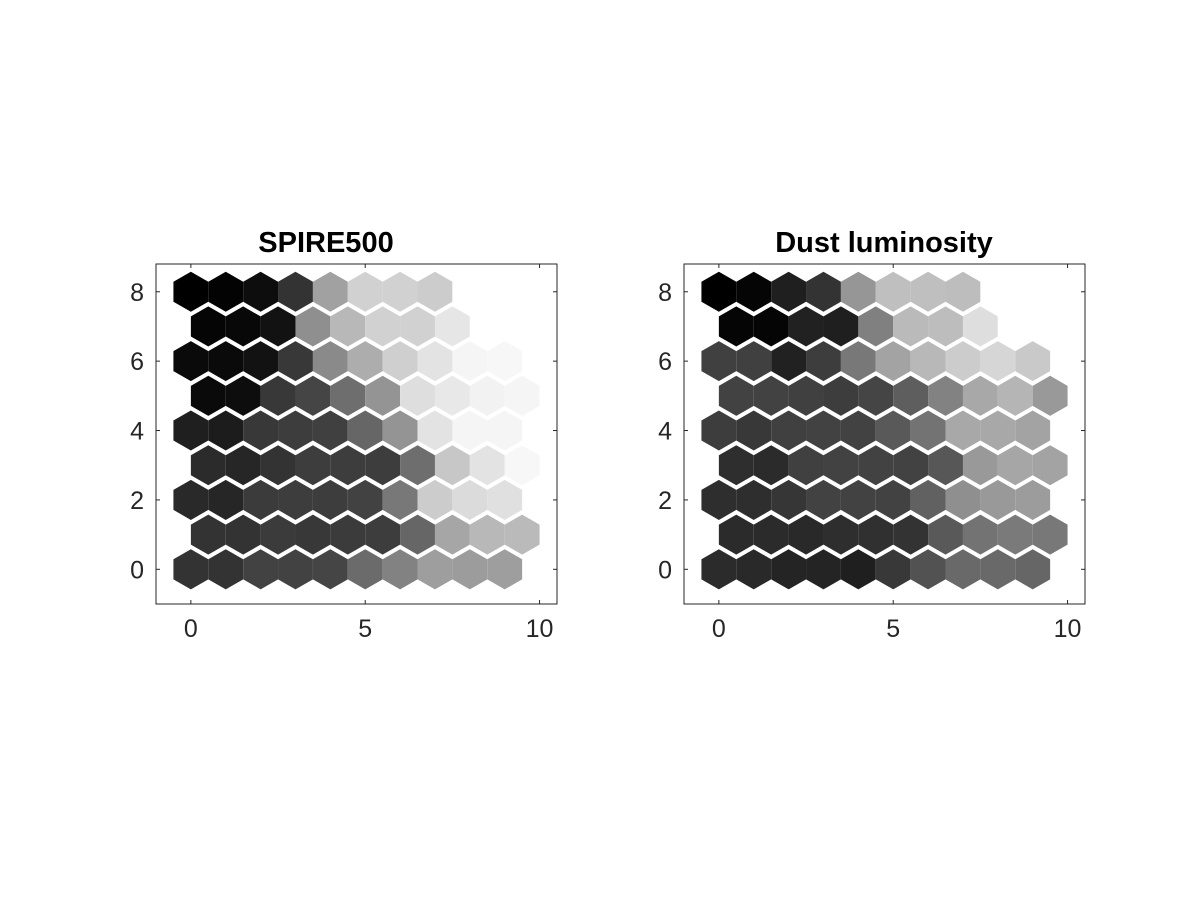 This screenshot has width=1200, height=900. Describe the element at coordinates (884, 243) in the screenshot. I see `chart-title: Dust luminosity` at that location.